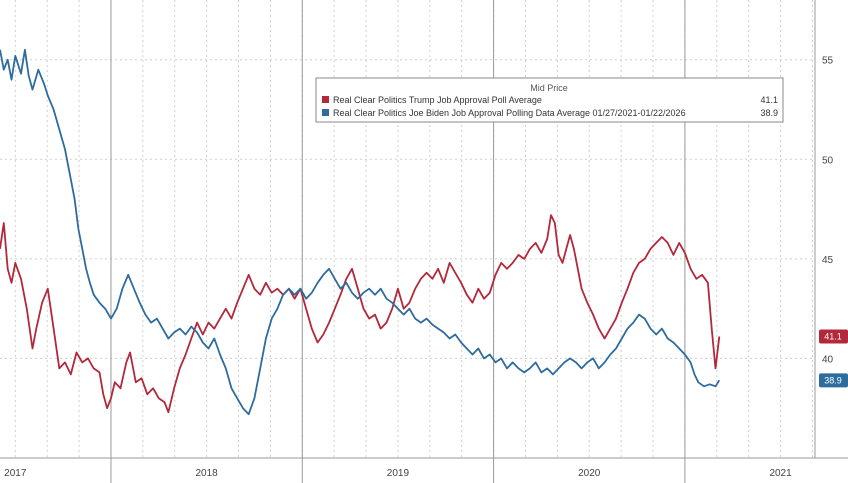 This screenshot has width=848, height=483. I want to click on legend-title: Mid Price, so click(549, 88).